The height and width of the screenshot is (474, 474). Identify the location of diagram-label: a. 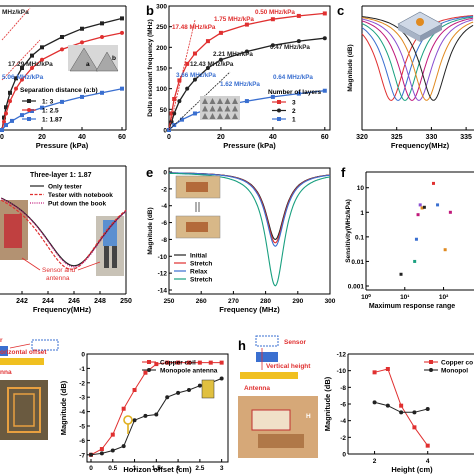
(88, 64).